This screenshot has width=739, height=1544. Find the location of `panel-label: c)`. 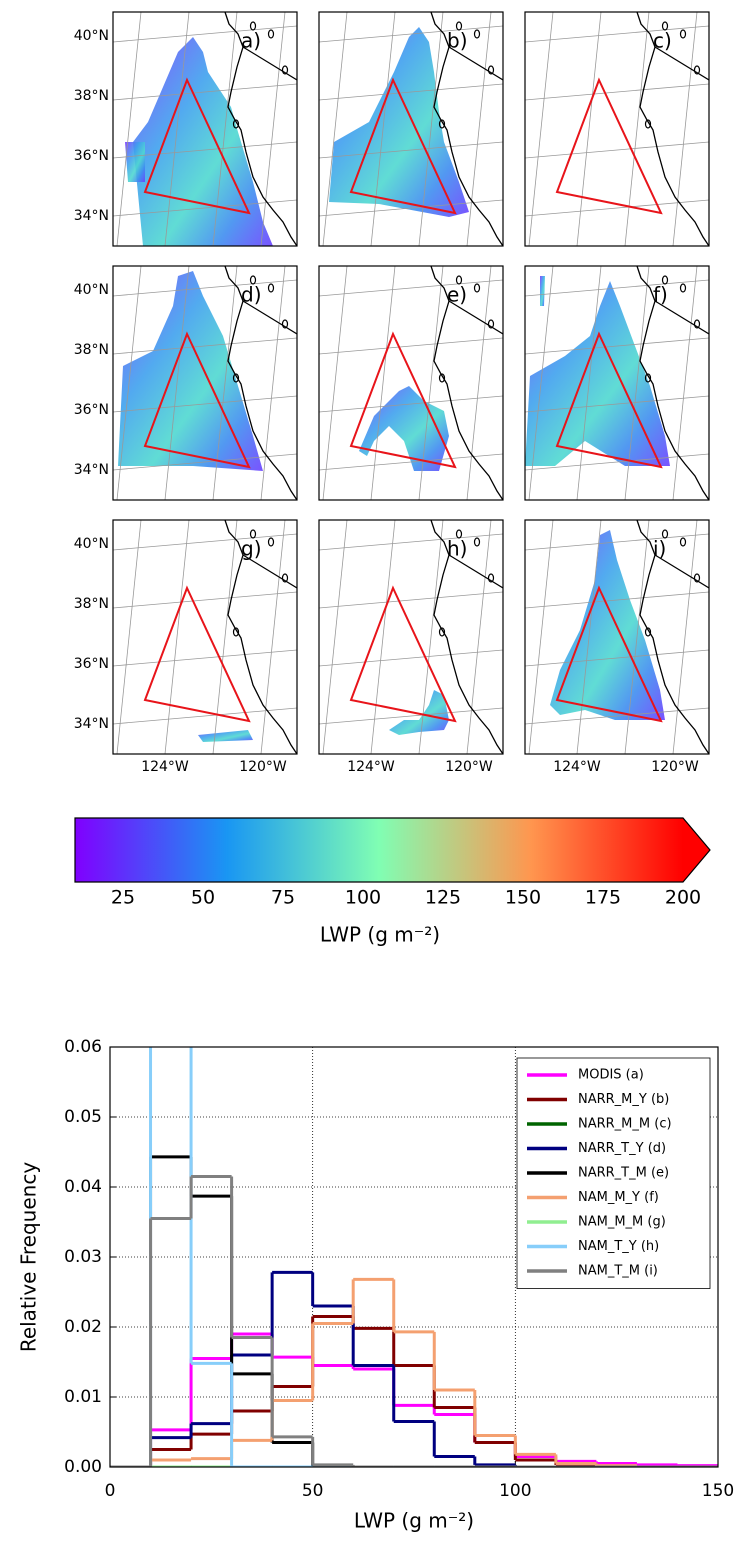

panel-label: c) is located at coordinates (662, 41).